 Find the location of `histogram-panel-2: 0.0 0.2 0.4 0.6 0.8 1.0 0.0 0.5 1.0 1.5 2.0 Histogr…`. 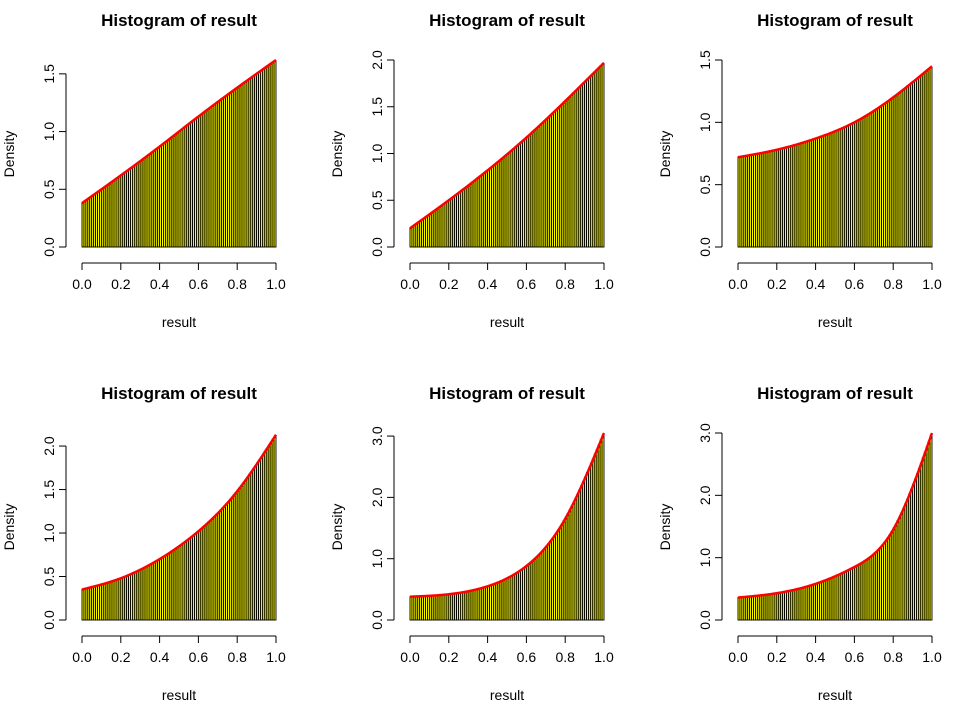

histogram-panel-2: 0.0 0.2 0.4 0.6 0.8 1.0 0.0 0.5 1.0 1.5 2.0 Histogr… is located at coordinates (471, 170).